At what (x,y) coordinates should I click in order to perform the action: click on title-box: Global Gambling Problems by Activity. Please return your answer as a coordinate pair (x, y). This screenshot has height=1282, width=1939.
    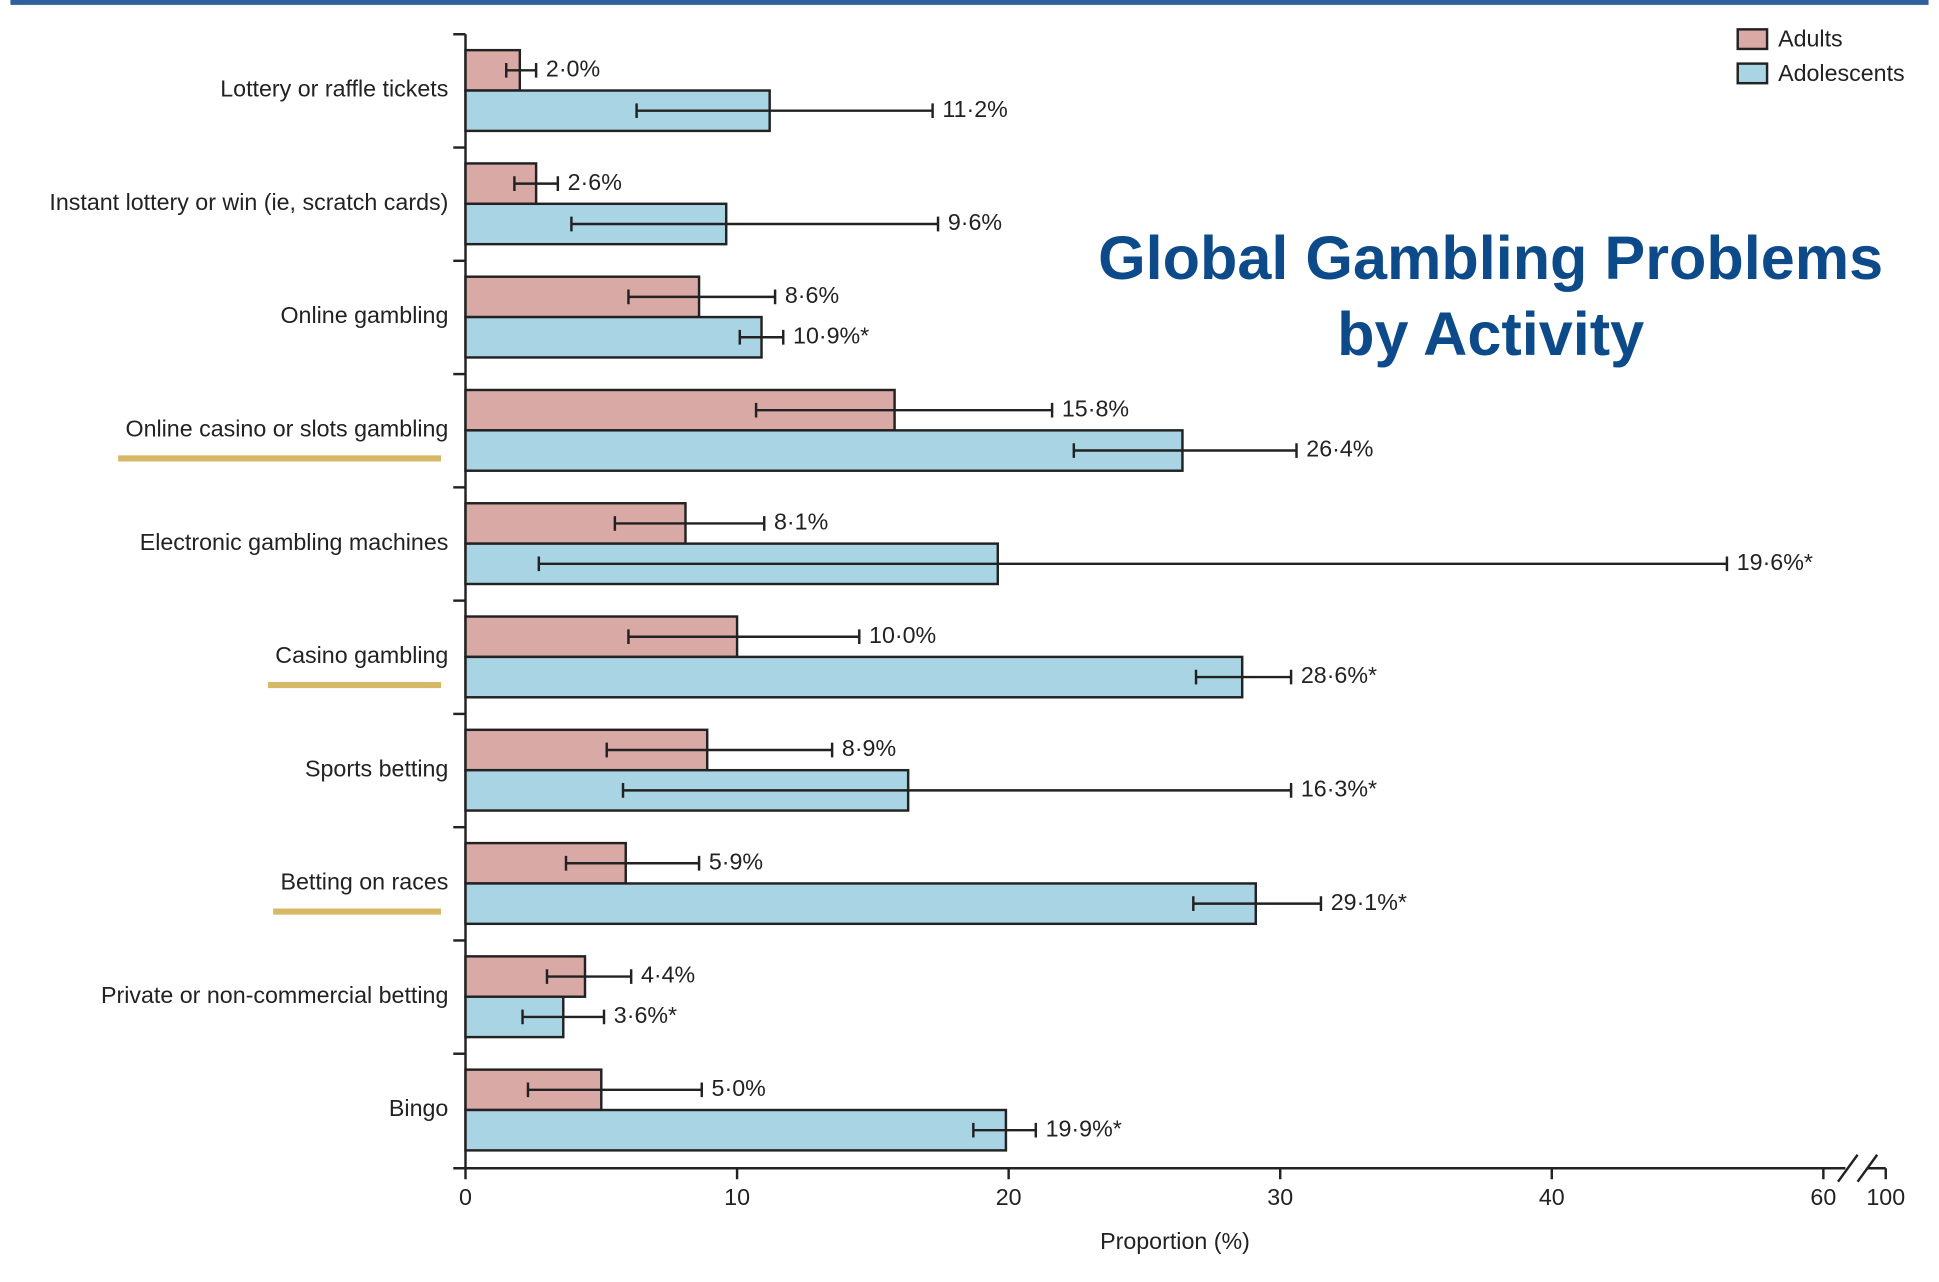
    Looking at the image, I should click on (1491, 296).